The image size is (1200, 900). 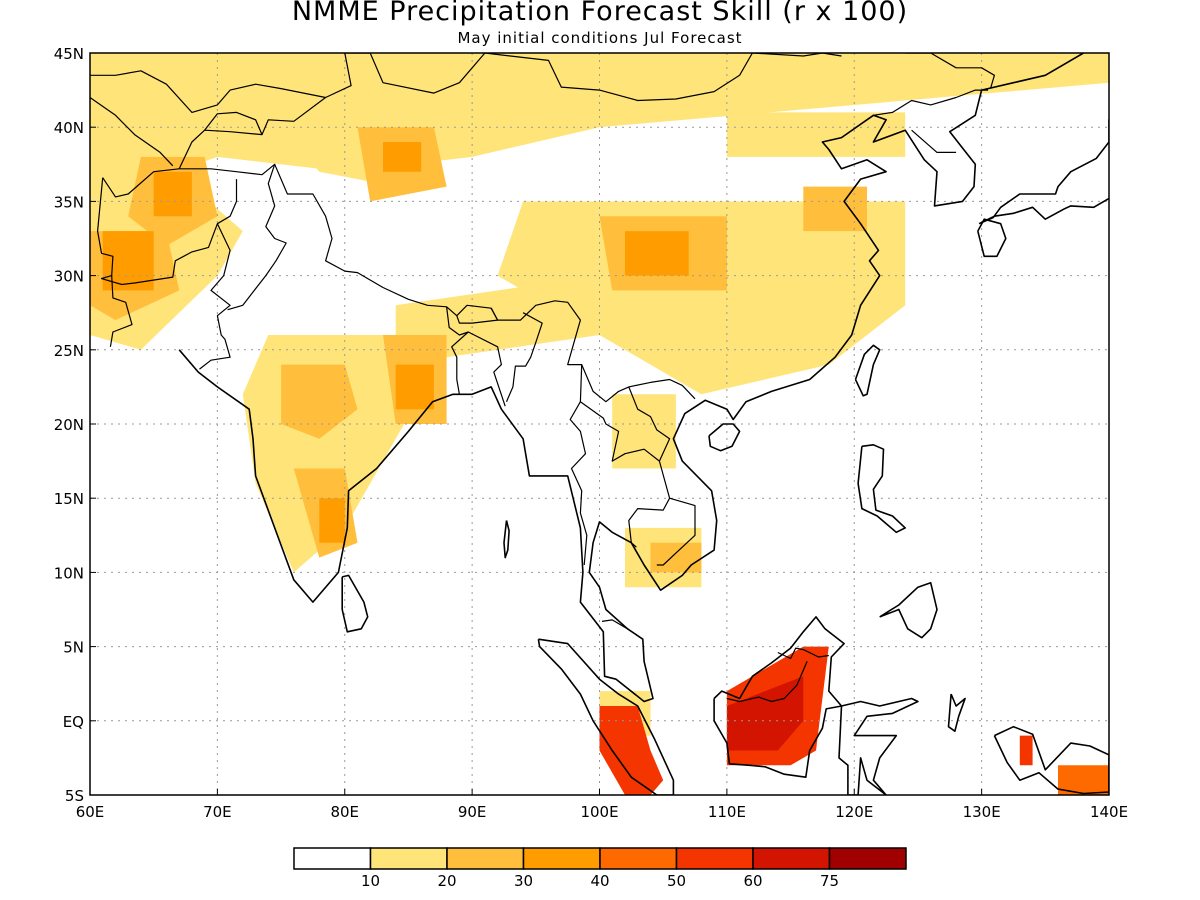 I want to click on lon-tick-label: 90E, so click(x=472, y=812).